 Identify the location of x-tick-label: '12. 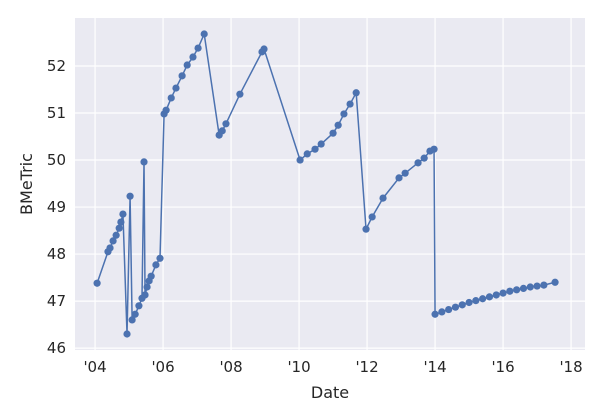
(366, 367).